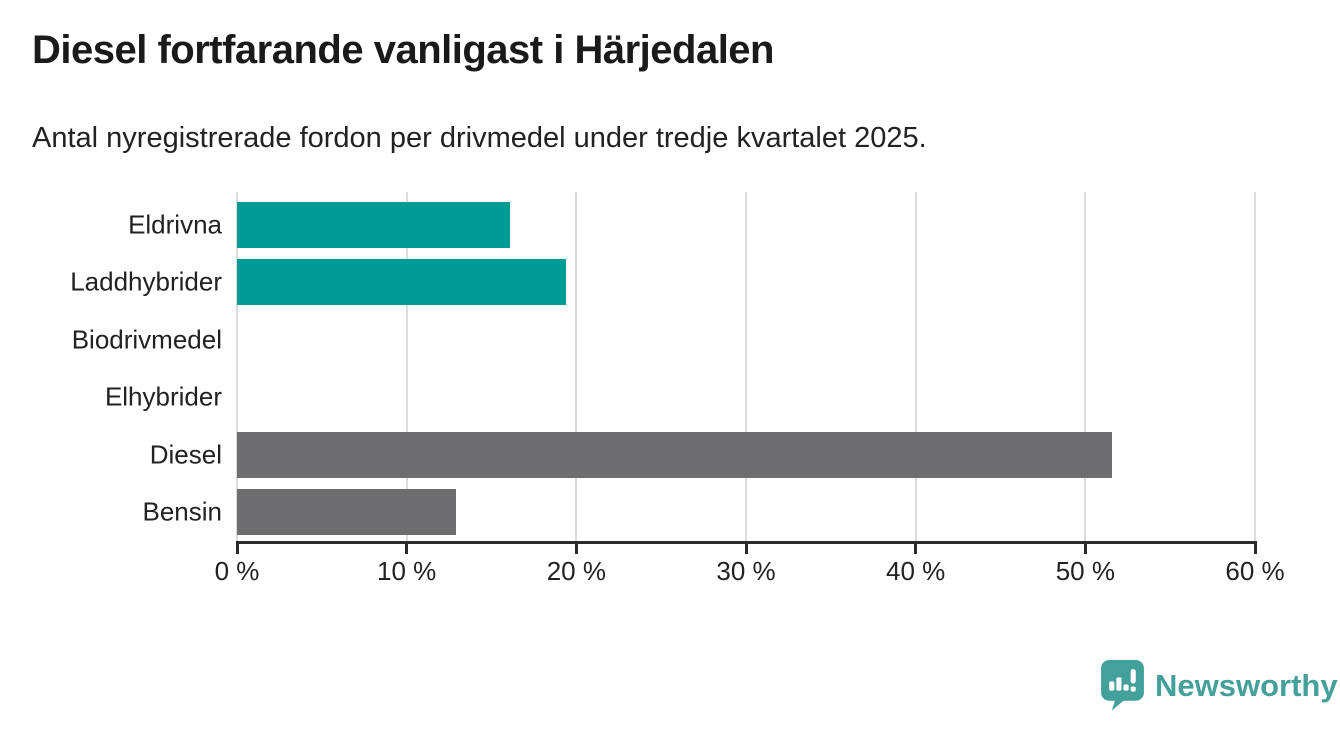  What do you see at coordinates (680, 398) in the screenshot?
I see `chart-row: Elhybrider` at bounding box center [680, 398].